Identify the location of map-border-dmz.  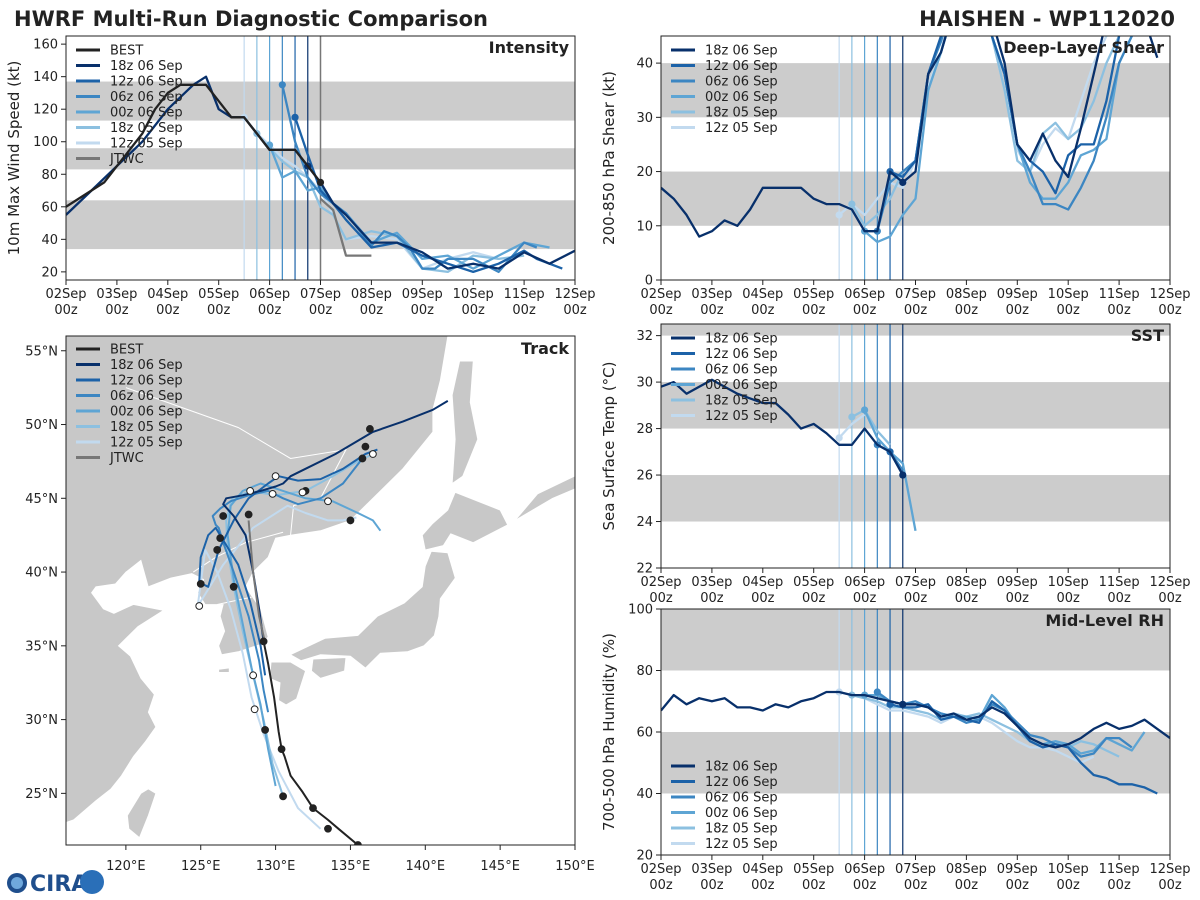
(234, 601).